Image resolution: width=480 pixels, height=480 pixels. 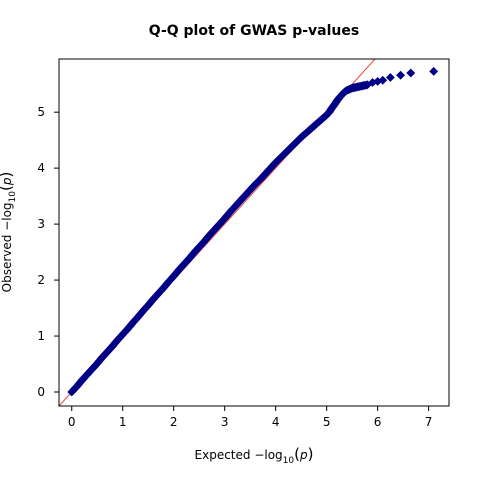 I want to click on y-tick-label: 5, so click(x=41, y=112).